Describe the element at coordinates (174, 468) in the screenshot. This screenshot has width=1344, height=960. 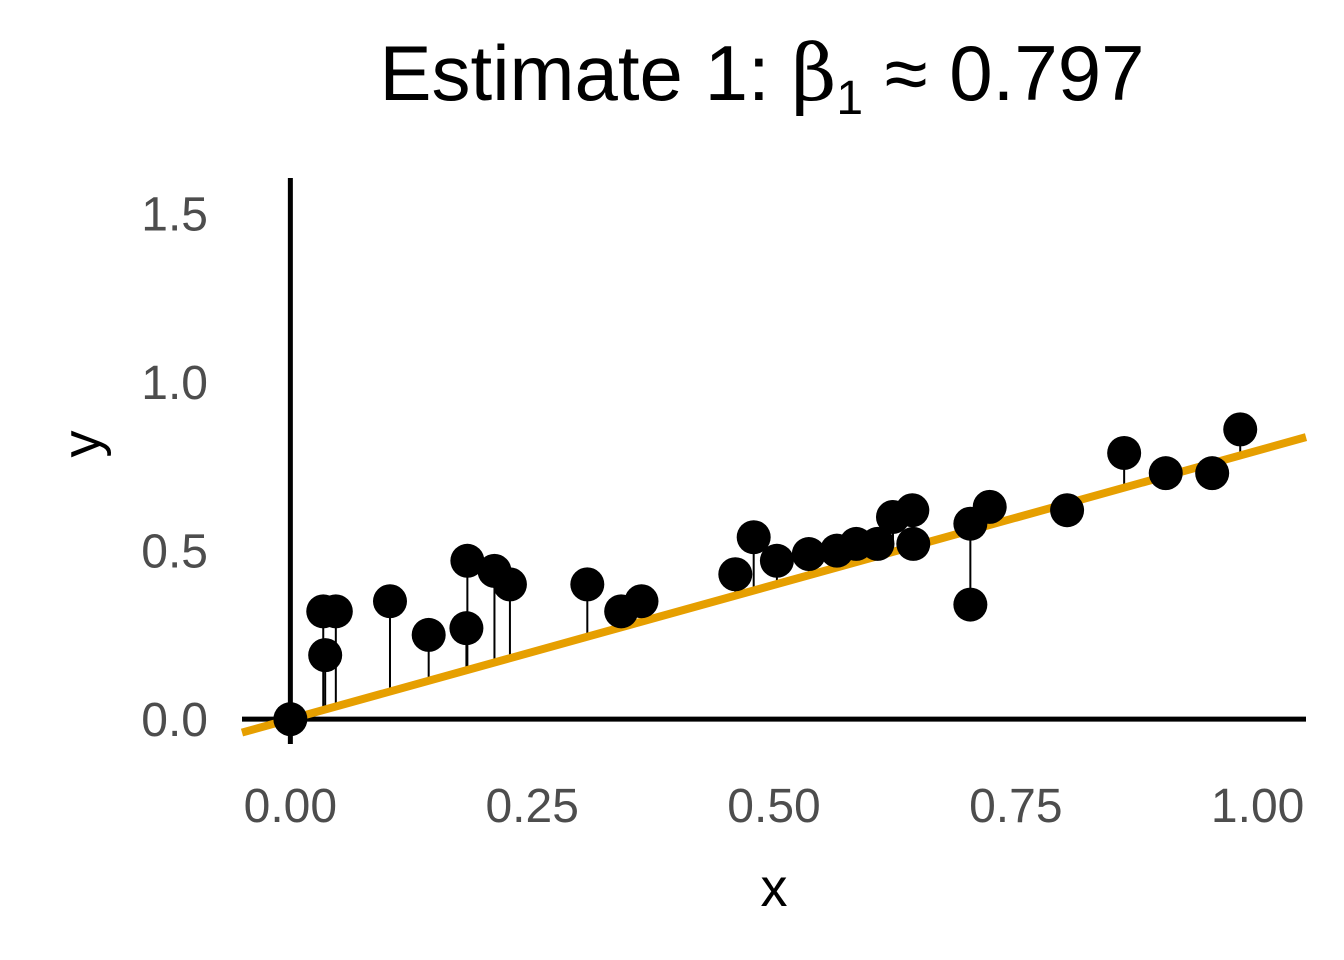
I see `y-tick-labels: 0.0 0.5 1.0 1.5` at that location.